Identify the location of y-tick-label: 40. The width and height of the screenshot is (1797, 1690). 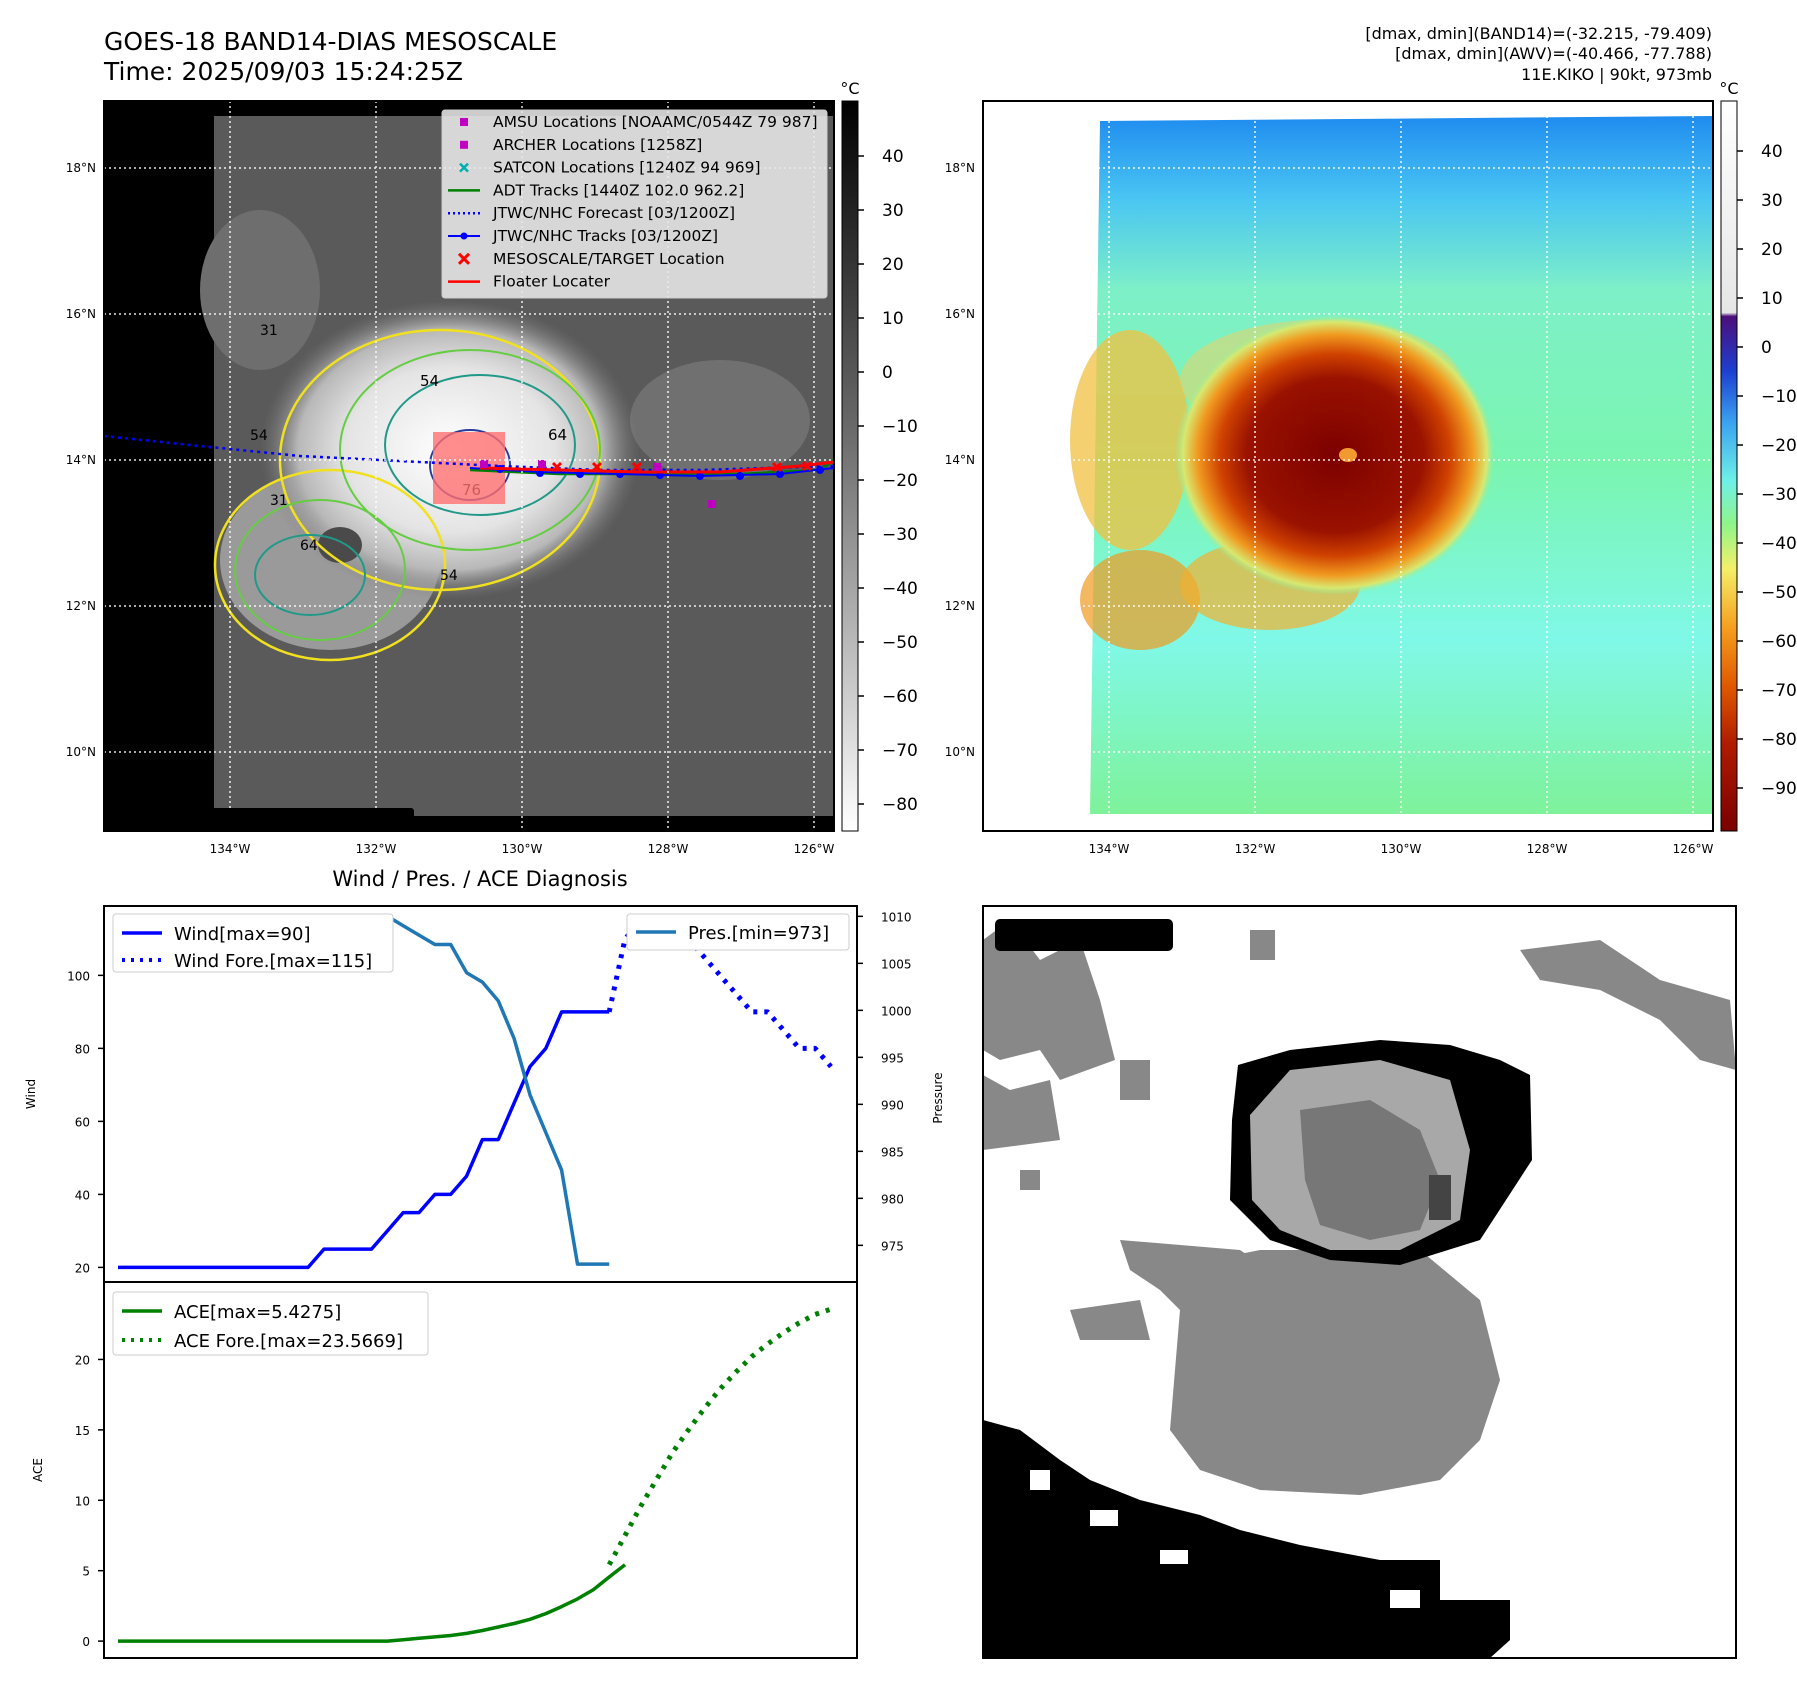
(82, 1195).